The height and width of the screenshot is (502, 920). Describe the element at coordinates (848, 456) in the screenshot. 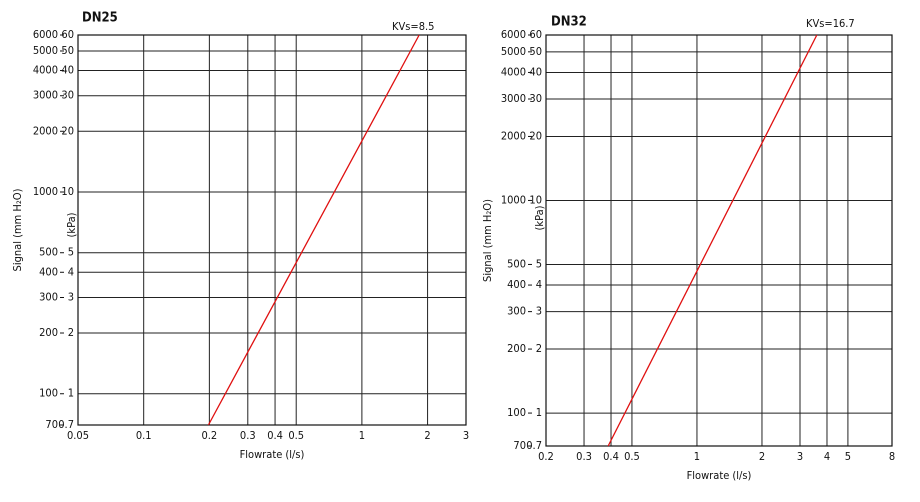

I see `x-tick-label: 5` at that location.